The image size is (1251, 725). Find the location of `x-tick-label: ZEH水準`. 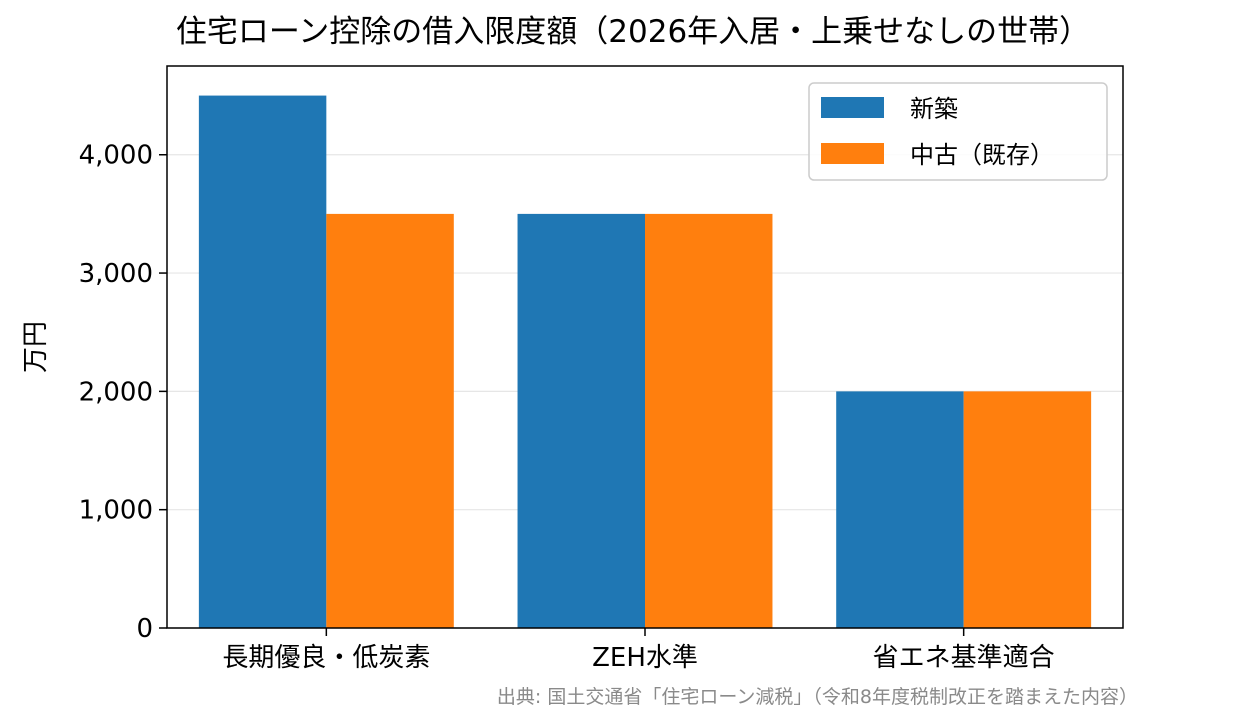

x-tick-label: ZEH水準 is located at coordinates (645, 658).